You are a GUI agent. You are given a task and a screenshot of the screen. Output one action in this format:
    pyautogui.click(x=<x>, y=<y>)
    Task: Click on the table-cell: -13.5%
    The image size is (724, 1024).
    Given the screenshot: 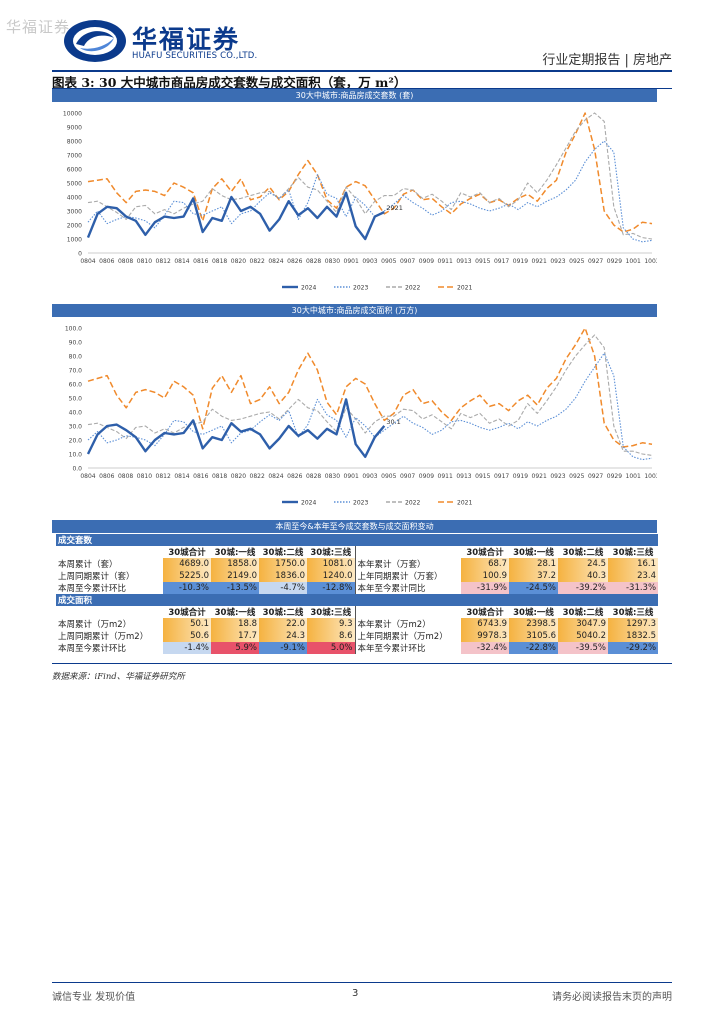 What is the action you would take?
    pyautogui.click(x=235, y=588)
    